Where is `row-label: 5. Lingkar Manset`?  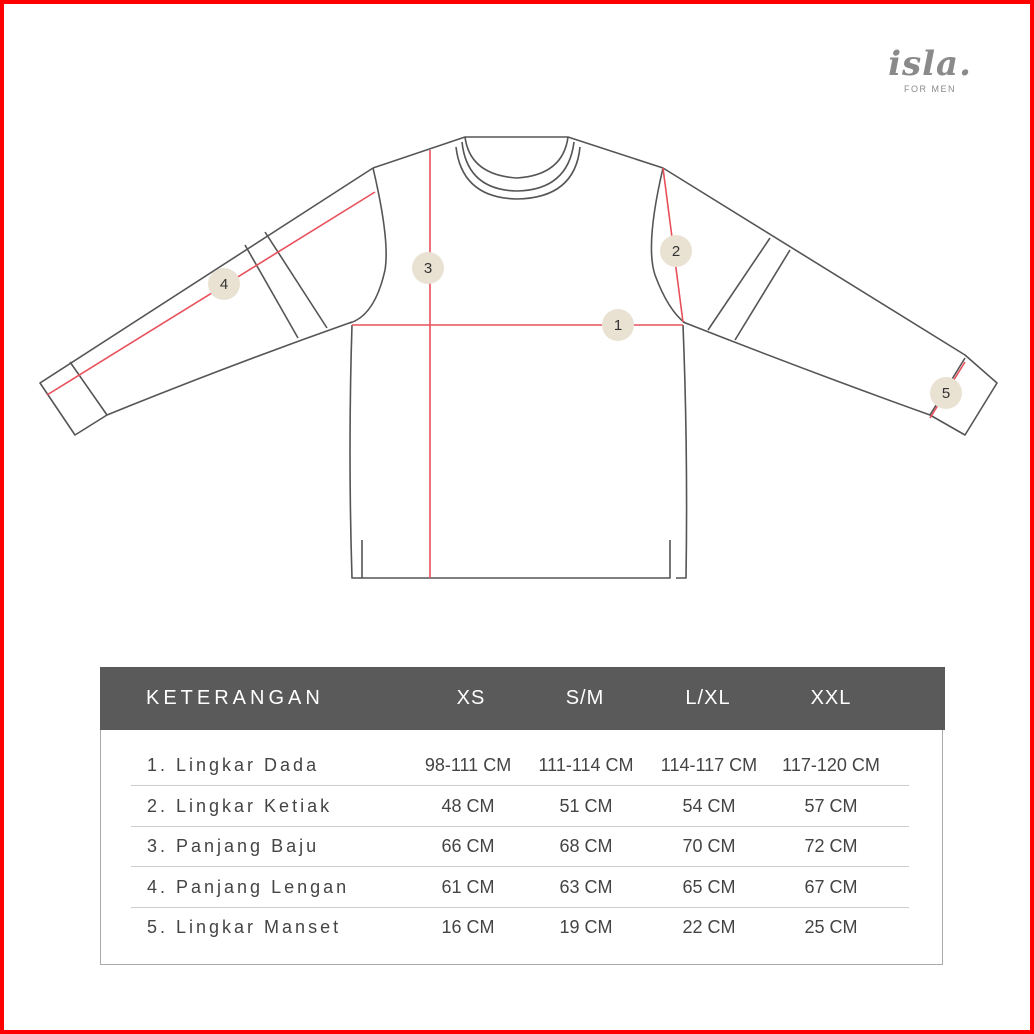
row-label: 5. Lingkar Manset is located at coordinates (244, 927).